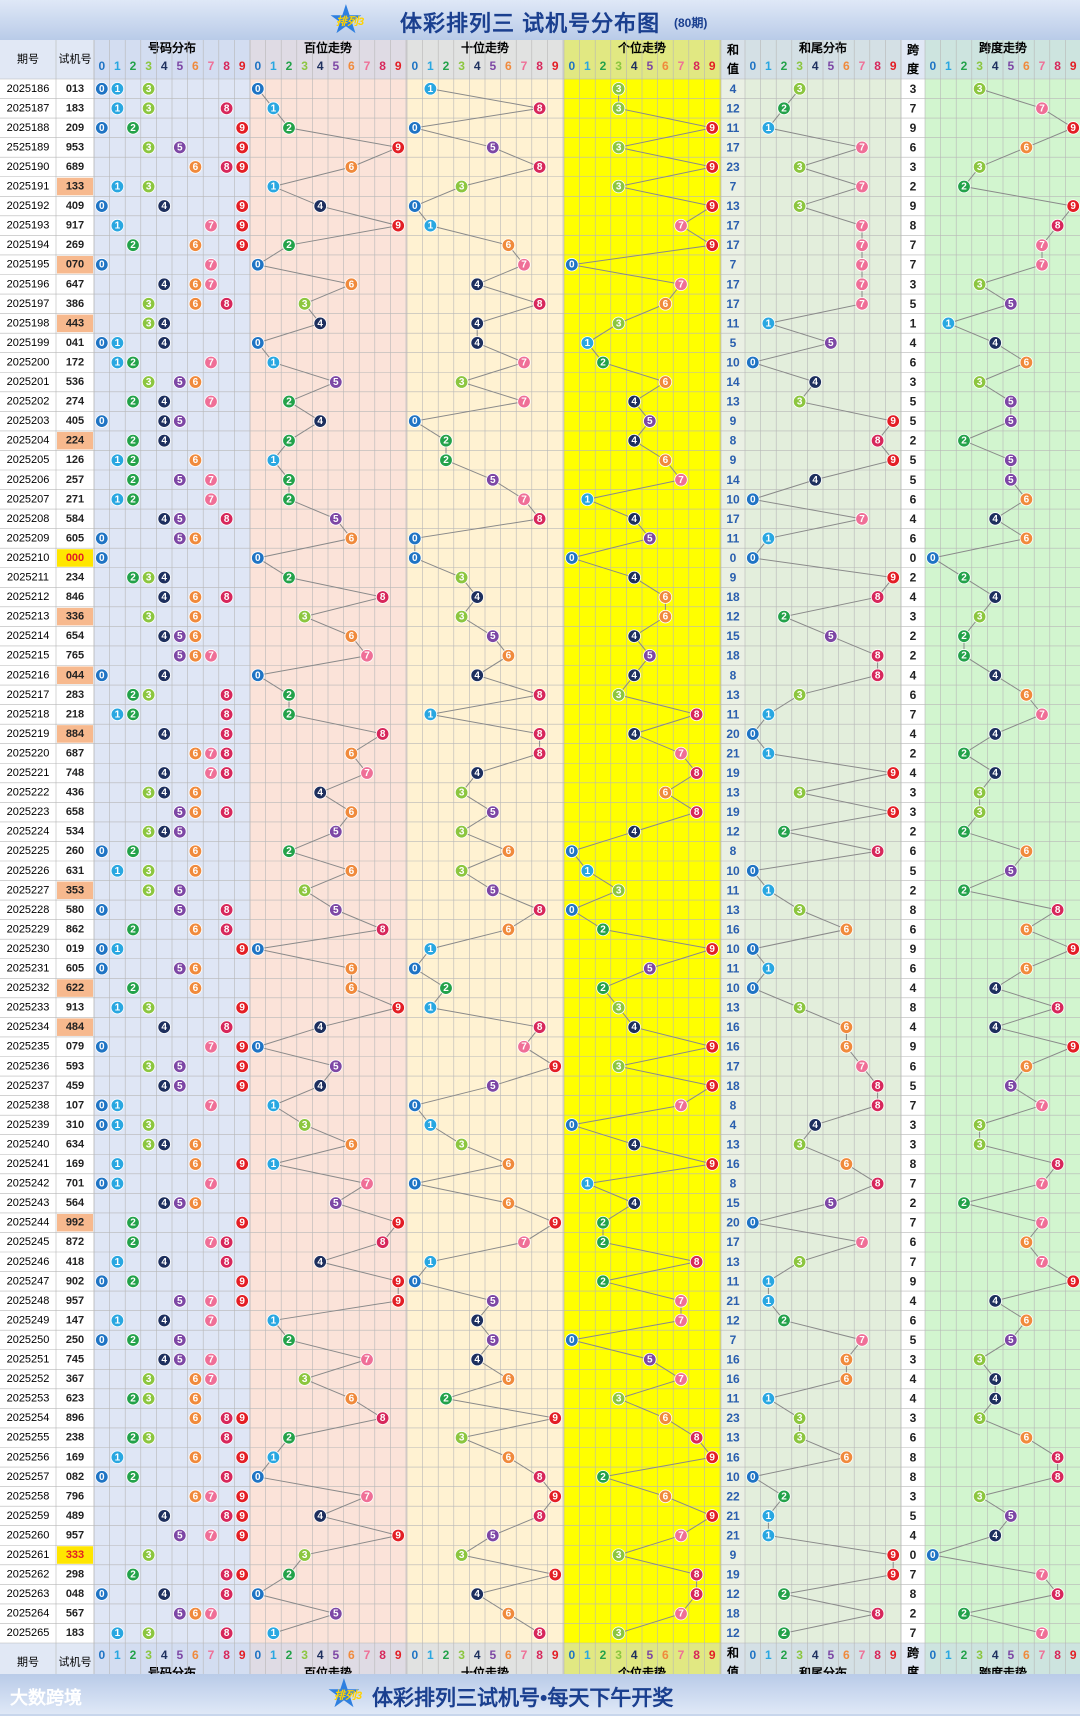 The width and height of the screenshot is (1080, 1716). I want to click on span-3-label: 6, so click(1027, 147).